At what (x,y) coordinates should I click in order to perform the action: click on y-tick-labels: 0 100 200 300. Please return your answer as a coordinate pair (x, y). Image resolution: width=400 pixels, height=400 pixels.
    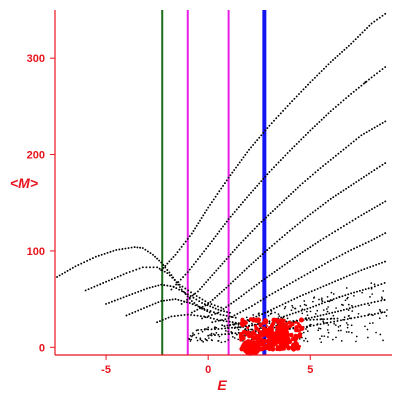
    Looking at the image, I should click on (36, 203).